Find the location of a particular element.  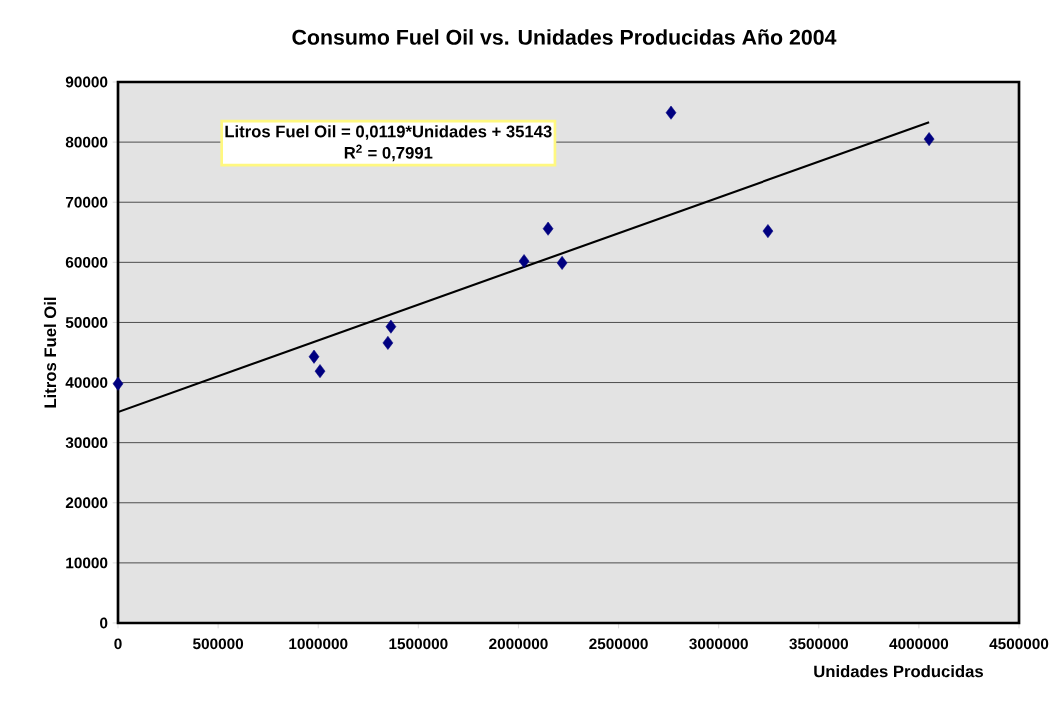

x-axis-title: Unidades Producidas is located at coordinates (898, 671).